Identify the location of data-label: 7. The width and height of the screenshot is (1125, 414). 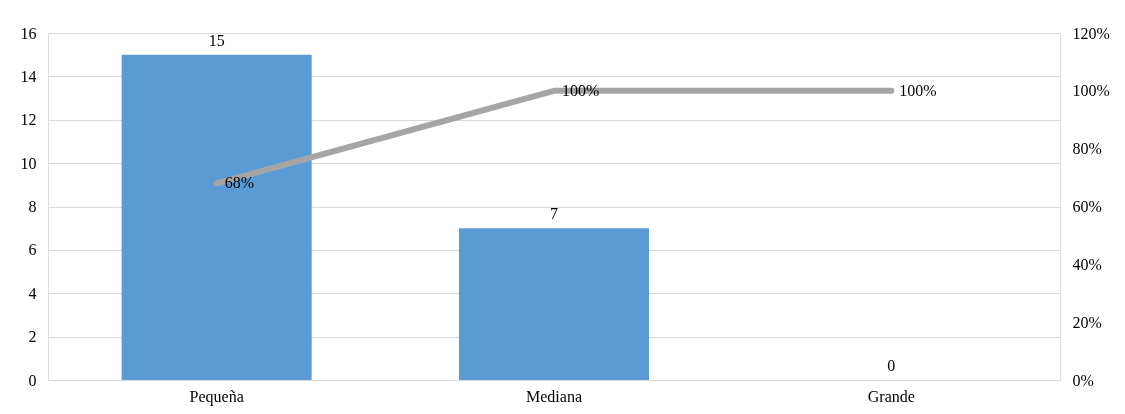
(554, 214).